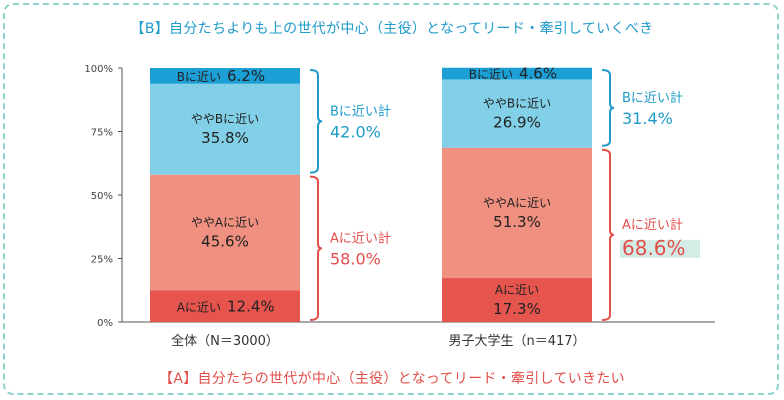 The height and width of the screenshot is (400, 784). I want to click on segment-value: 6.2%, so click(246, 76).